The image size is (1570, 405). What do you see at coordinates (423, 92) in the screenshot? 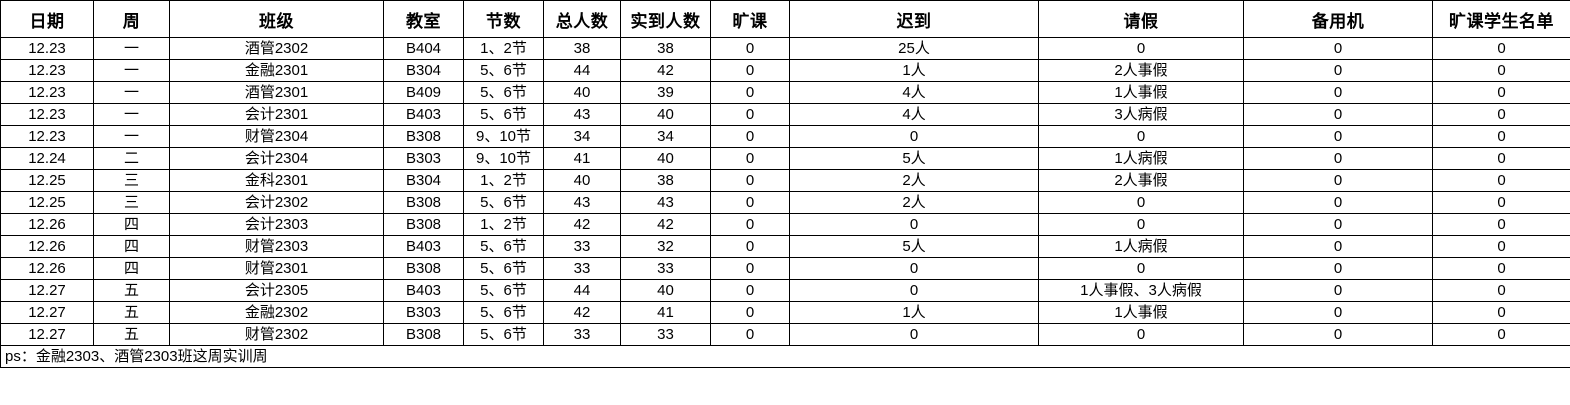
I see `cell-room: B409` at bounding box center [423, 92].